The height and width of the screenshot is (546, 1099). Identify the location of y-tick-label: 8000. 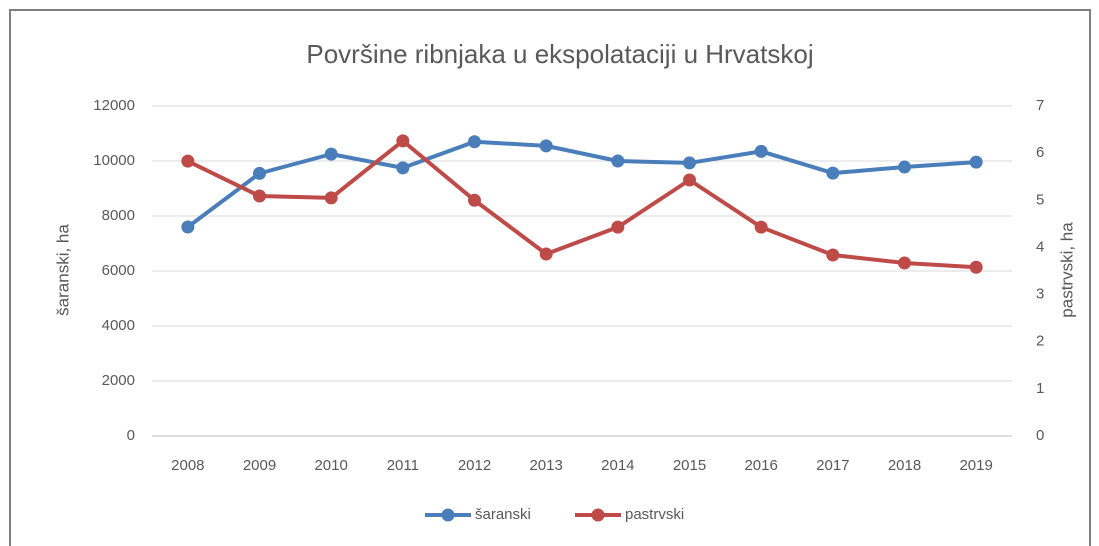
(118, 215).